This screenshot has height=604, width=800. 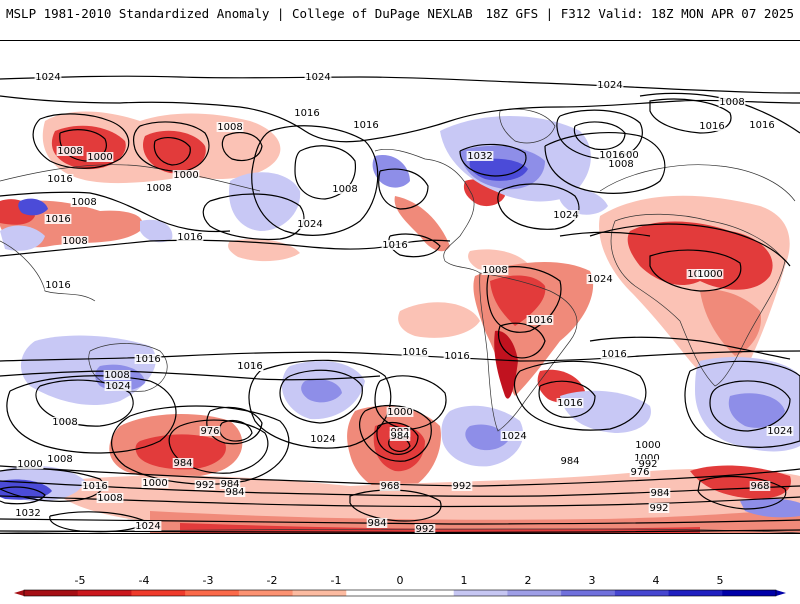 I want to click on isobar-1032-canada, so click(x=493, y=160).